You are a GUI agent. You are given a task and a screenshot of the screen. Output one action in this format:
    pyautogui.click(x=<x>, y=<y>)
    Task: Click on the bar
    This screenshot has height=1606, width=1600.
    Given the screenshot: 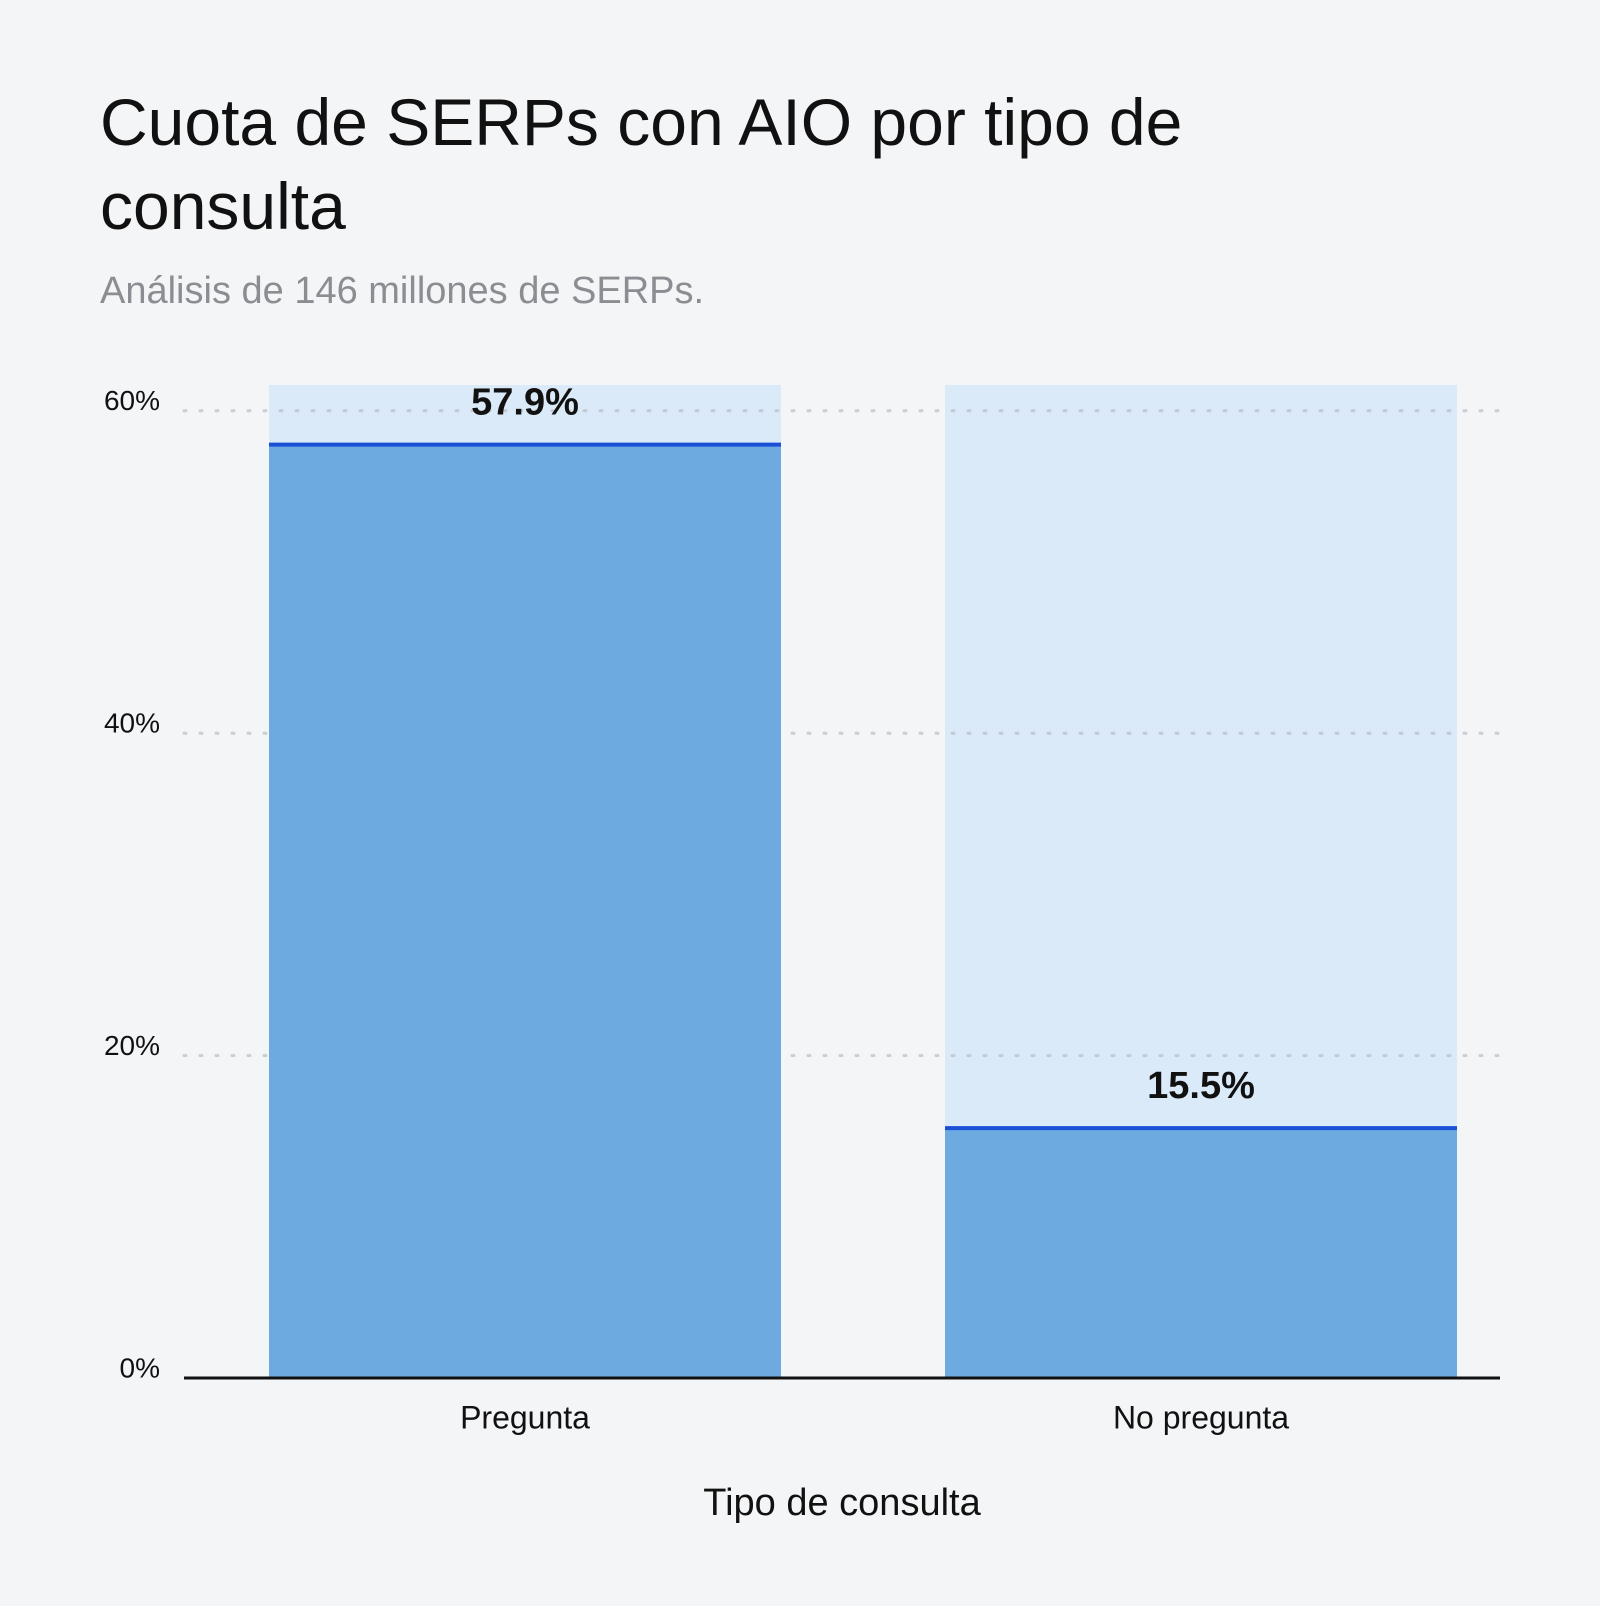 What is the action you would take?
    pyautogui.click(x=1201, y=1253)
    